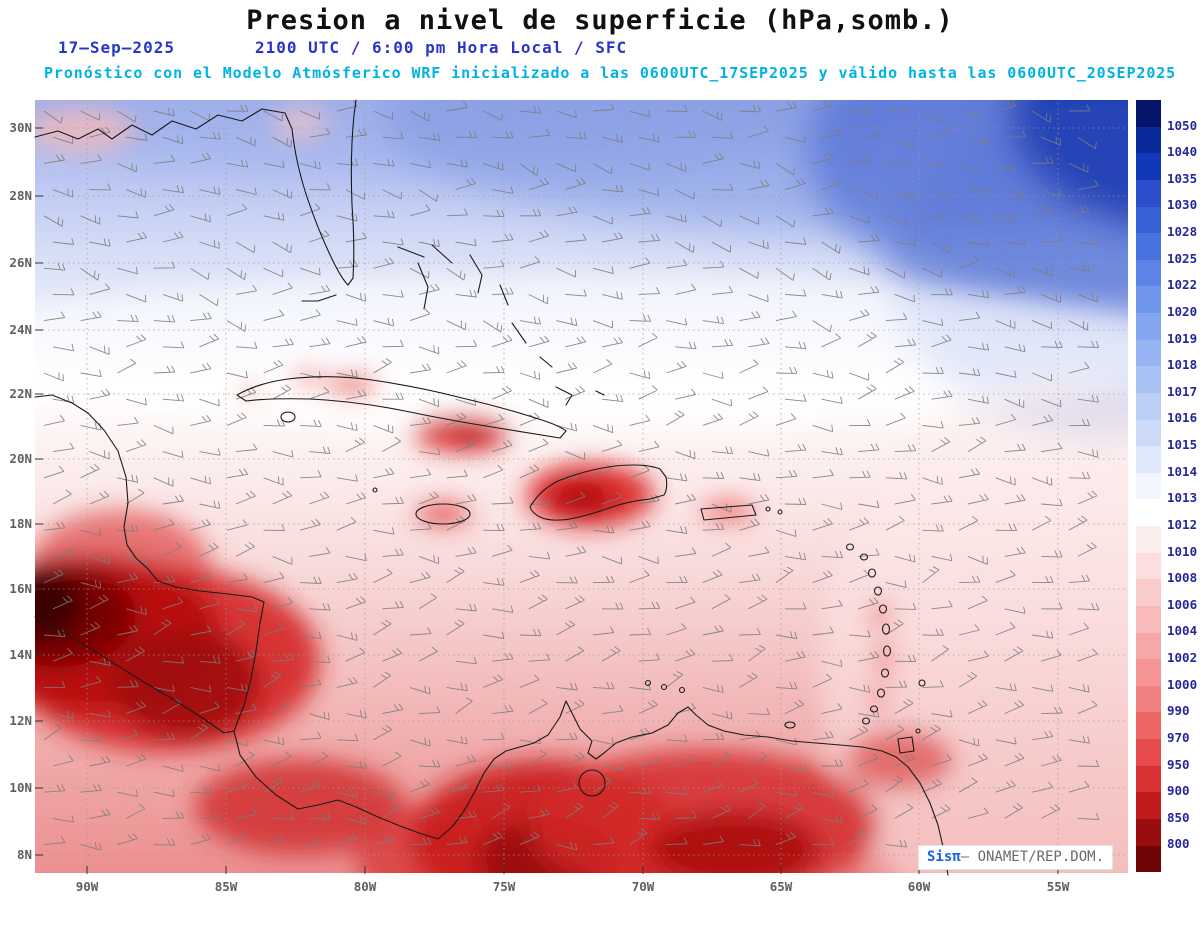 Image resolution: width=1200 pixels, height=927 pixels. Describe the element at coordinates (288, 417) in the screenshot. I see `coastline-isla-juventud` at that location.